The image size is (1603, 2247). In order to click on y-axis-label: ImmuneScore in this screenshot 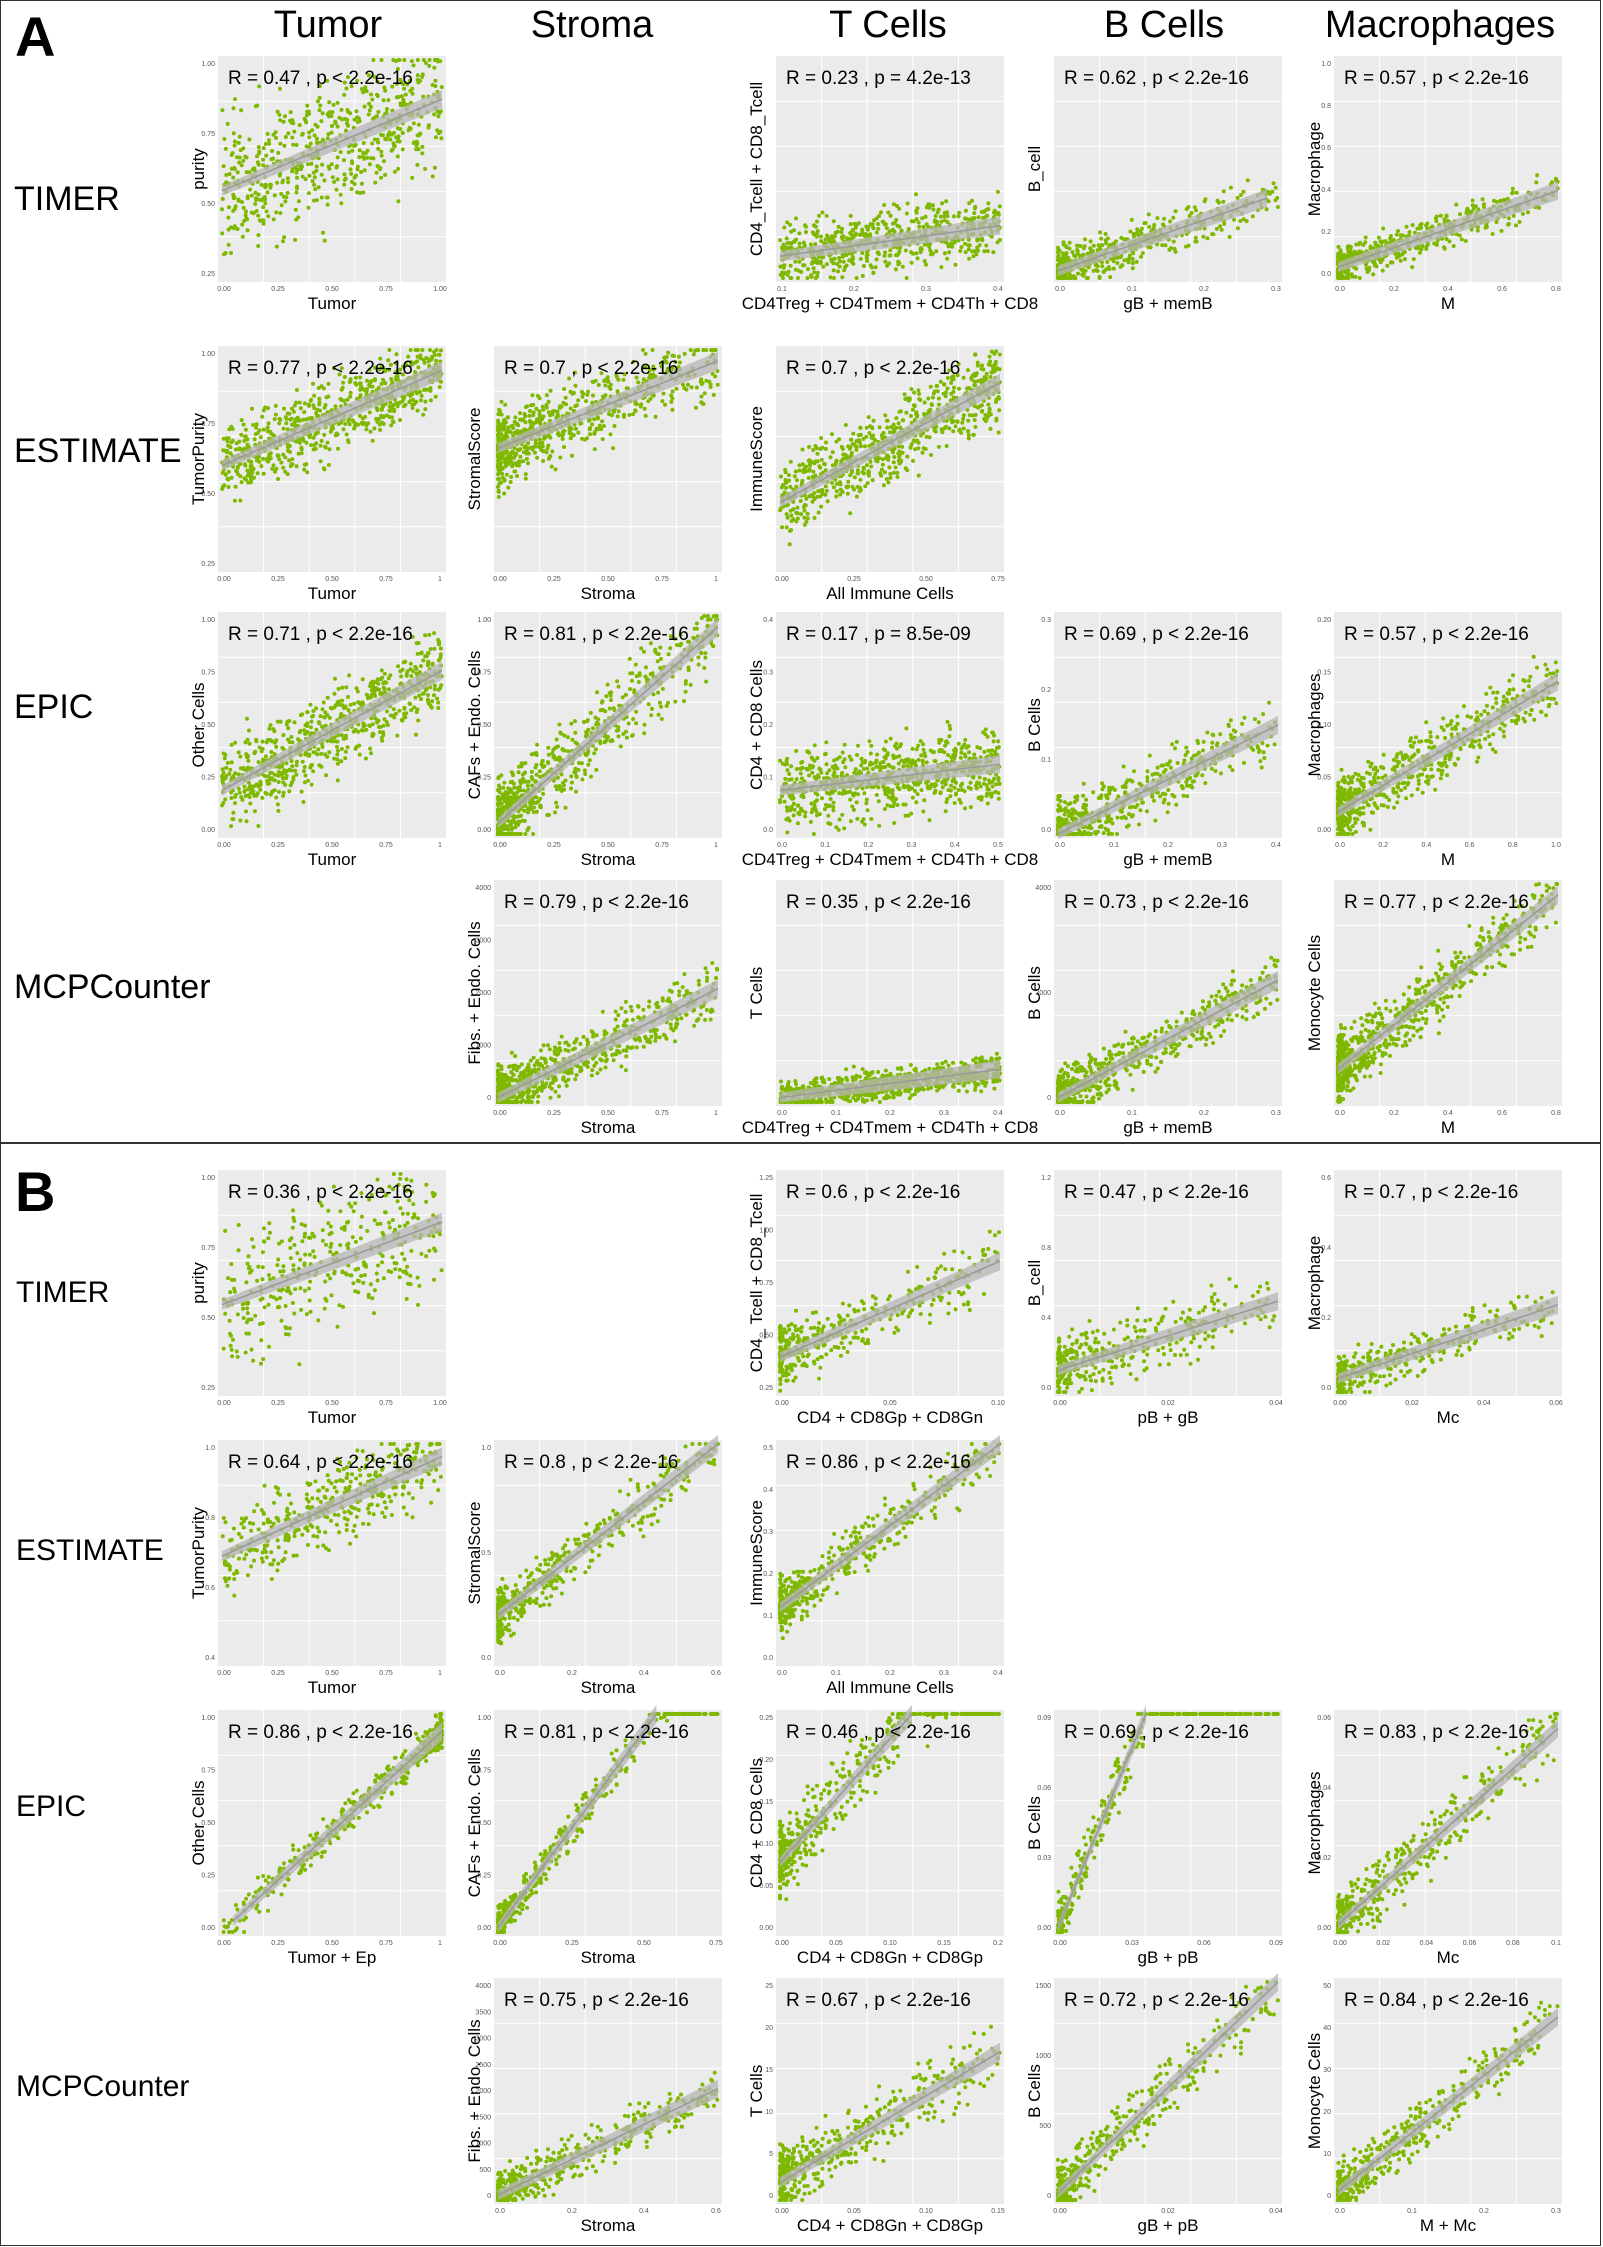, I will do `click(756, 459)`.